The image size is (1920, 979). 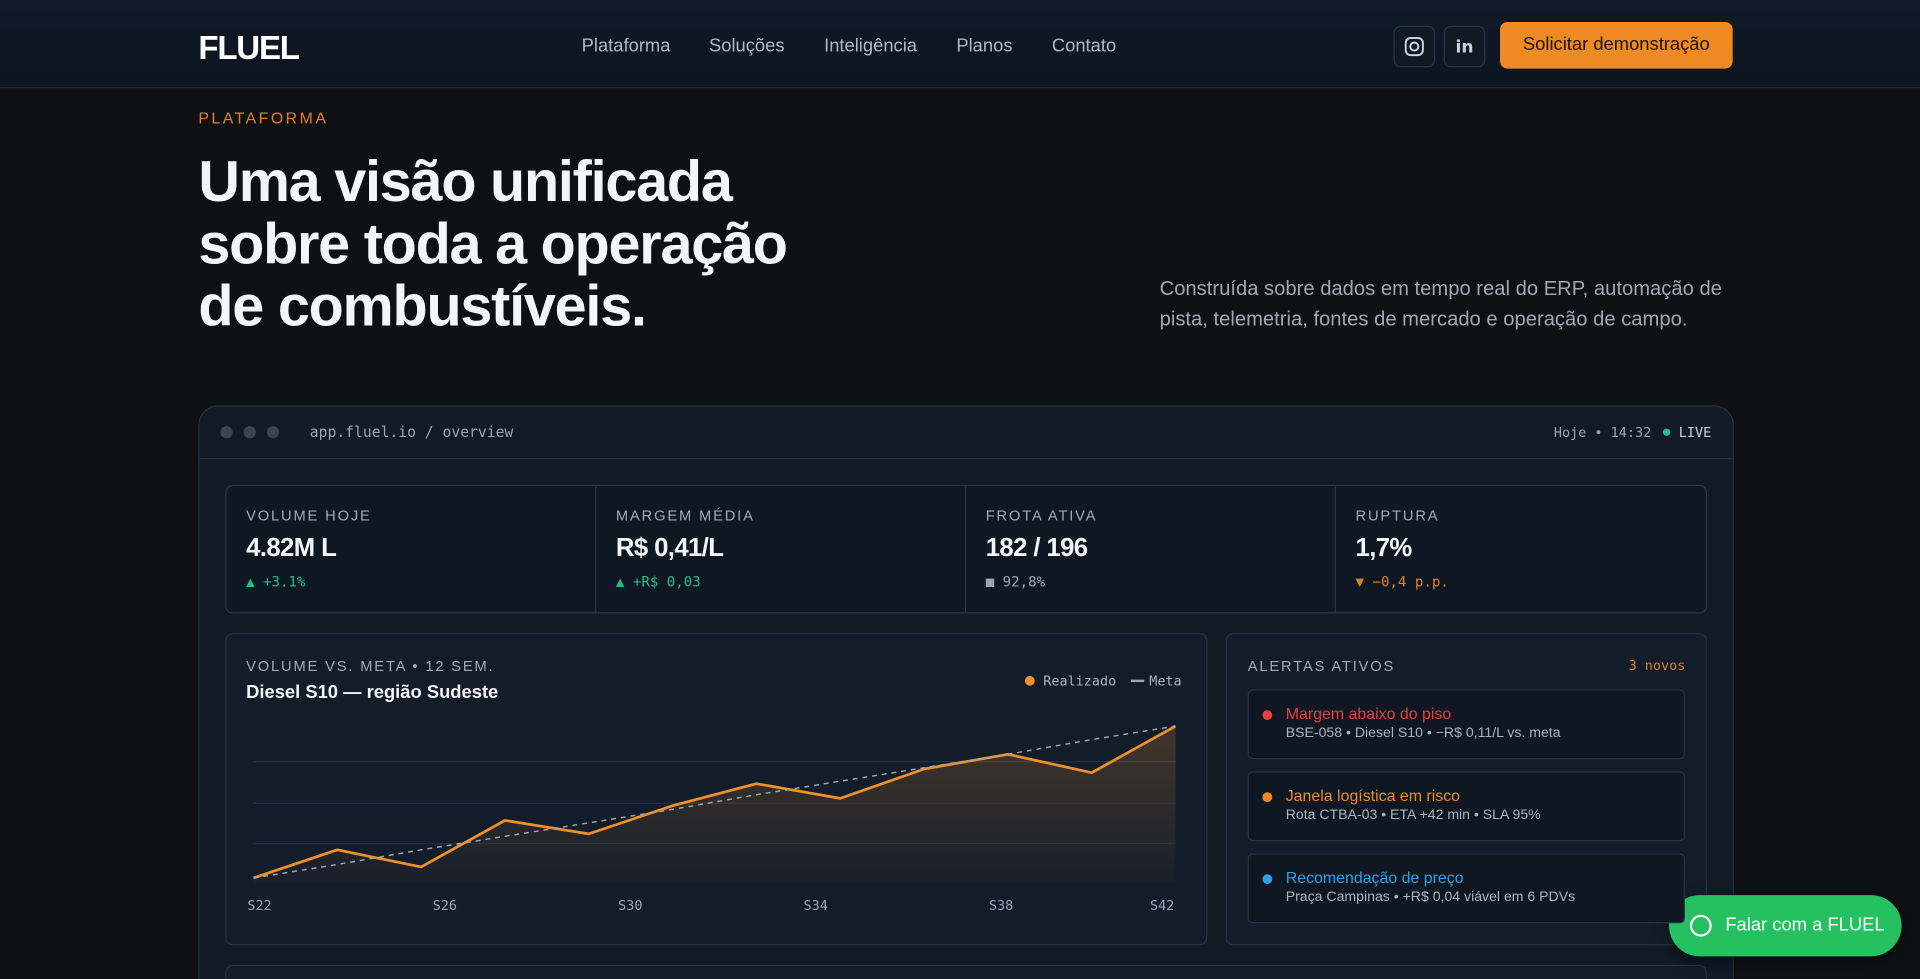 I want to click on legend-label: Meta, so click(x=1165, y=682).